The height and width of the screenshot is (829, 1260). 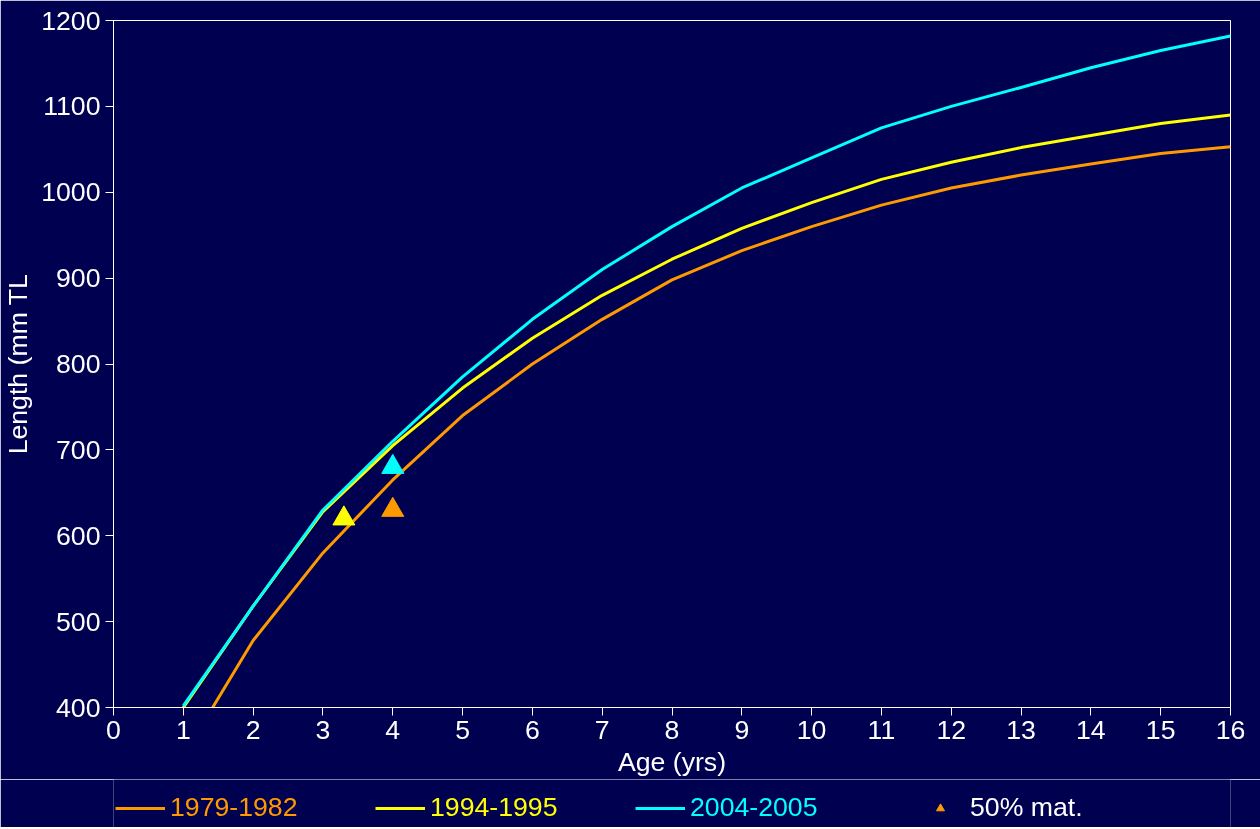 I want to click on y-tick-label: 1100, so click(x=72, y=106).